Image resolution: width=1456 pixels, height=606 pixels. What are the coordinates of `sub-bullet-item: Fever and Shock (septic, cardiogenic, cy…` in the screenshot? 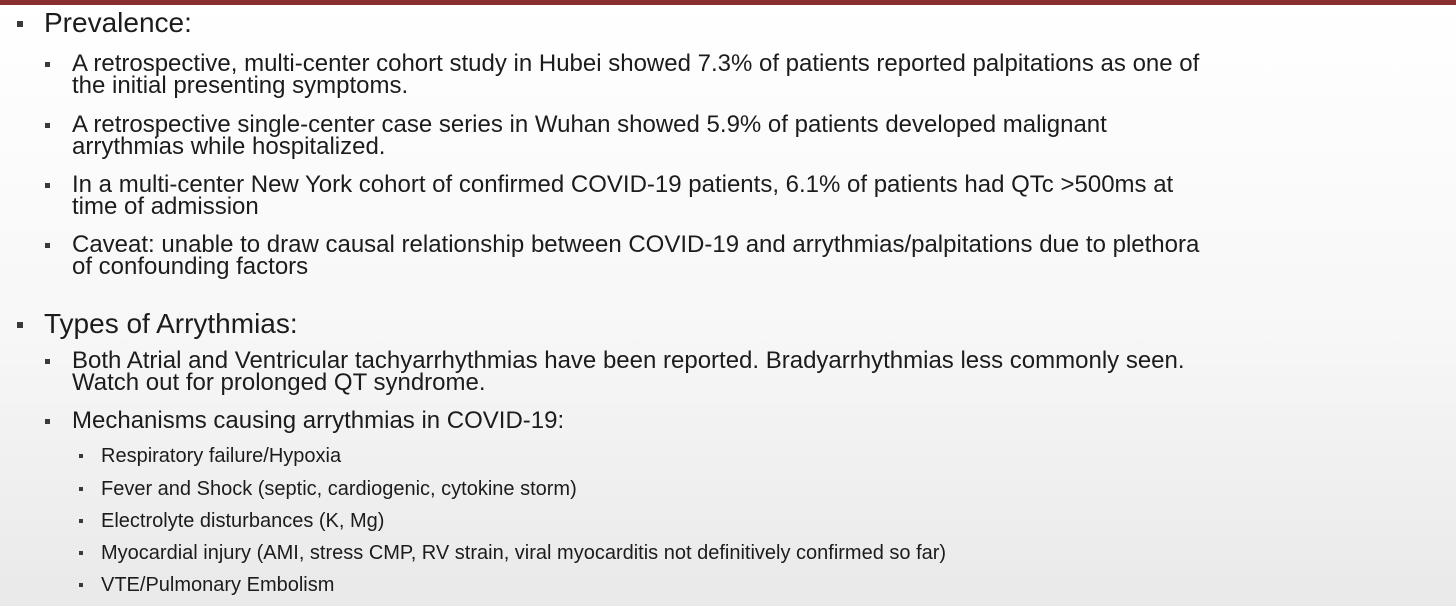 It's located at (328, 489).